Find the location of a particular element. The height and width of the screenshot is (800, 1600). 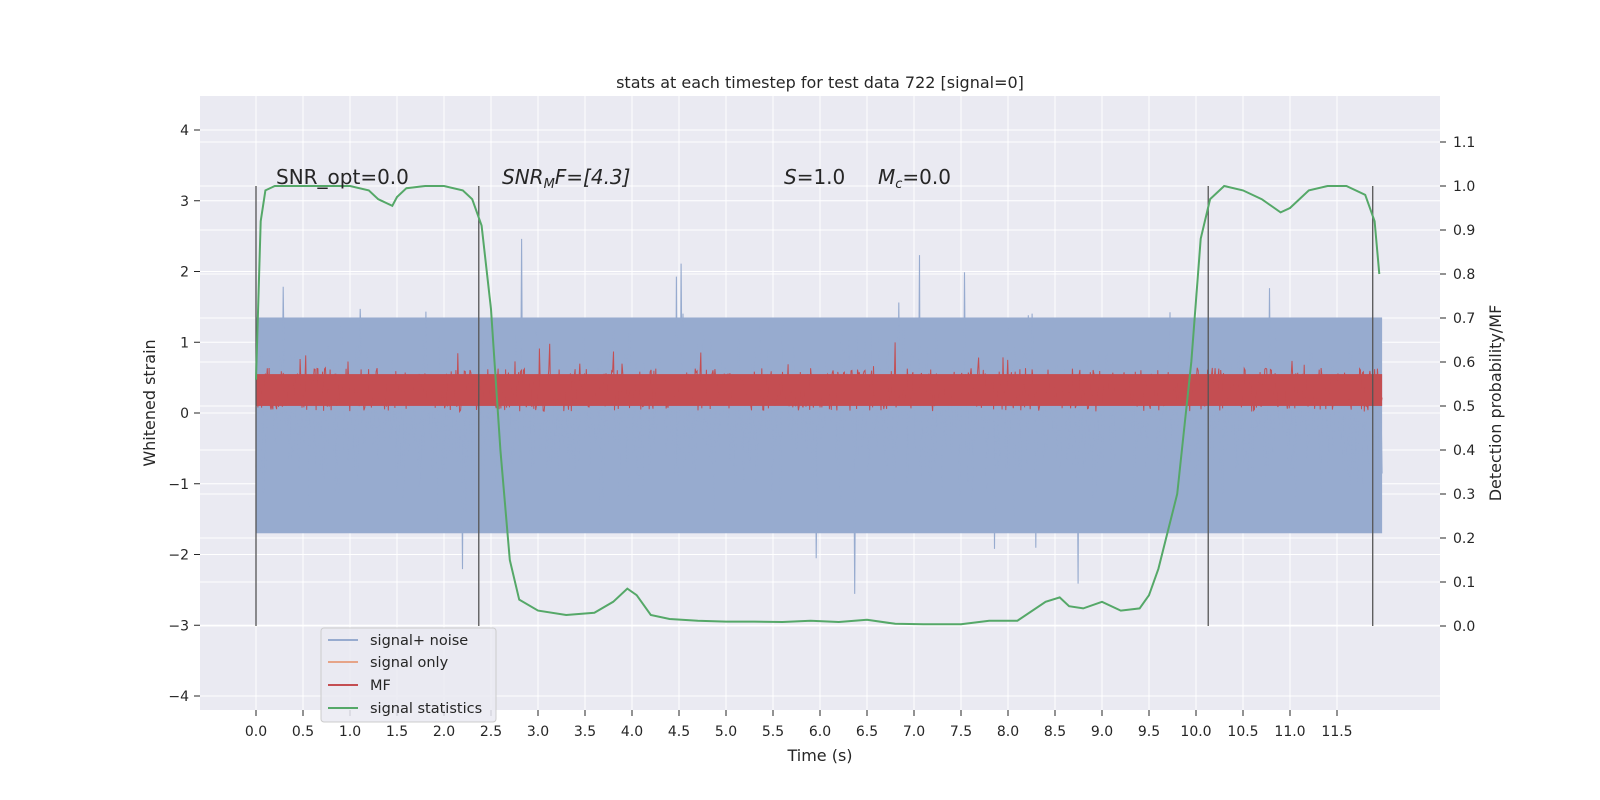

x-tick-label: 4.5 is located at coordinates (679, 732).